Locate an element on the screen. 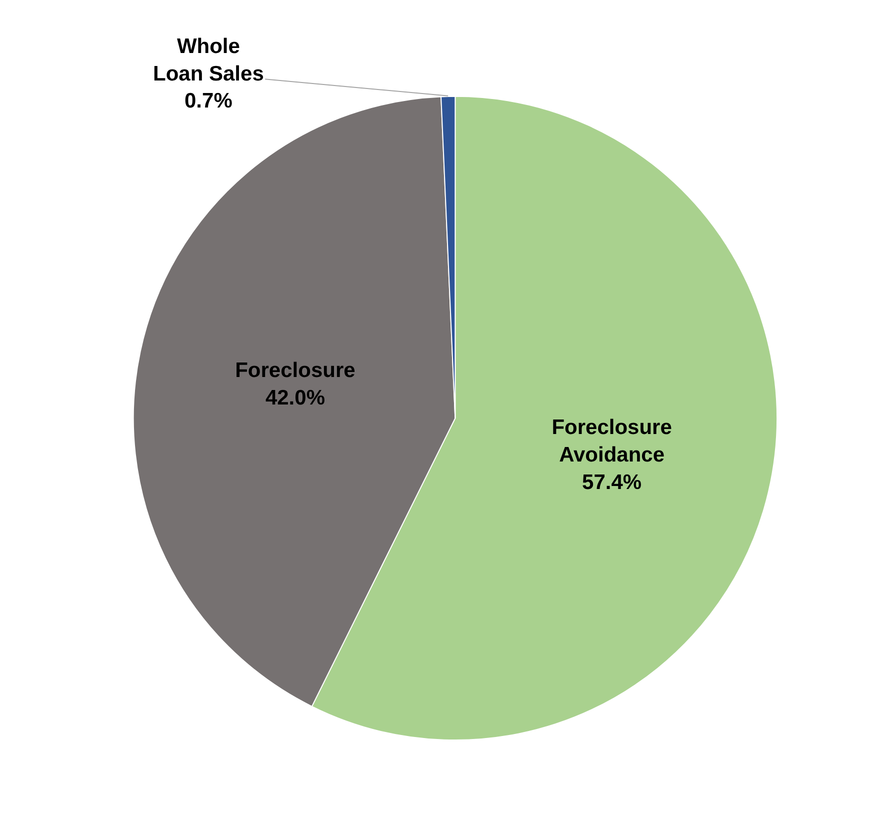 This screenshot has height=829, width=889. slice-label: Foreclosure is located at coordinates (295, 370).